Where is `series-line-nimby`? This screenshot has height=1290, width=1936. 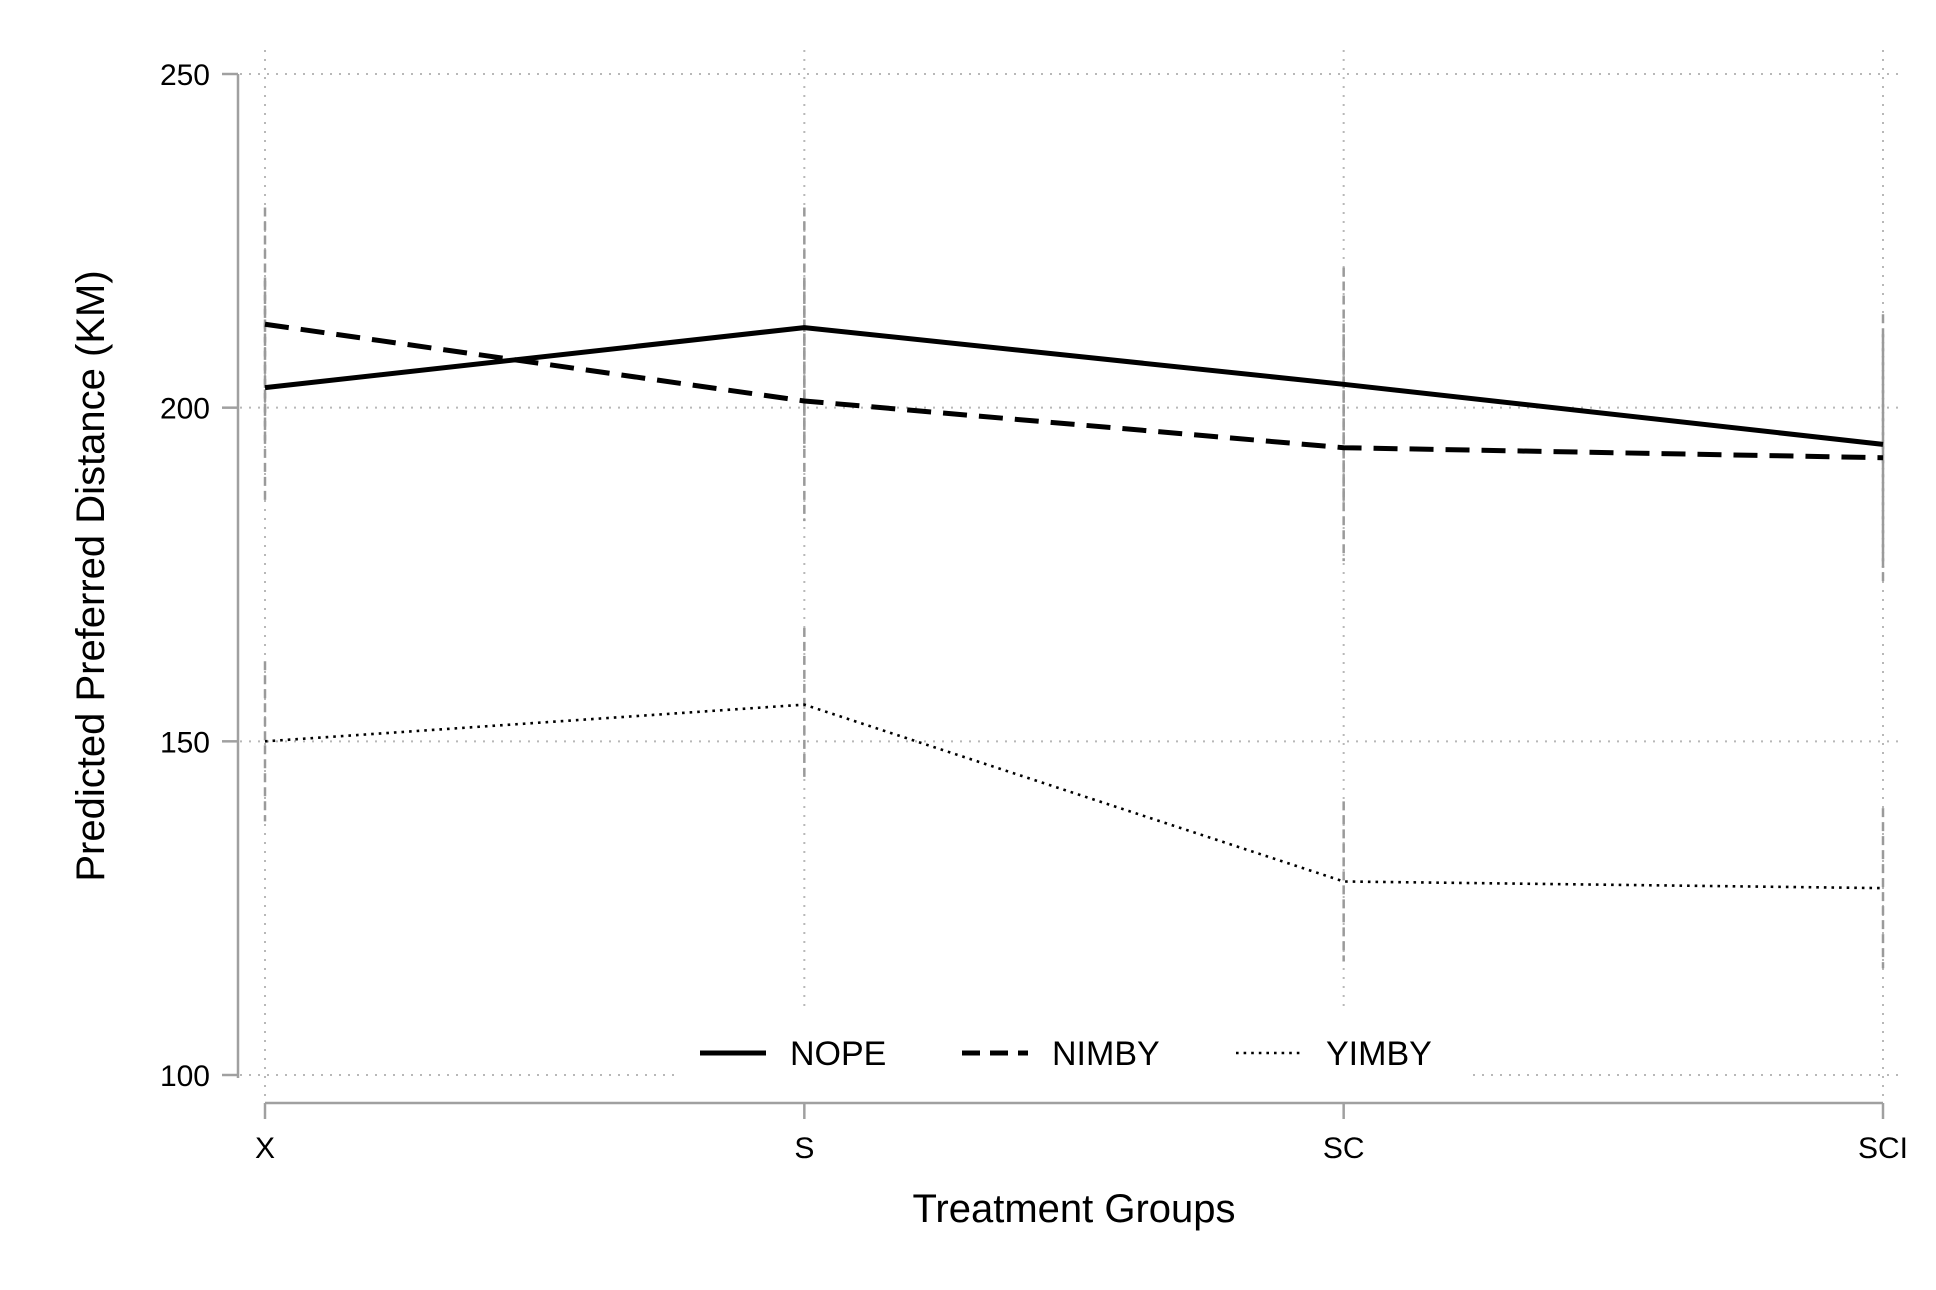 series-line-nimby is located at coordinates (1074, 391).